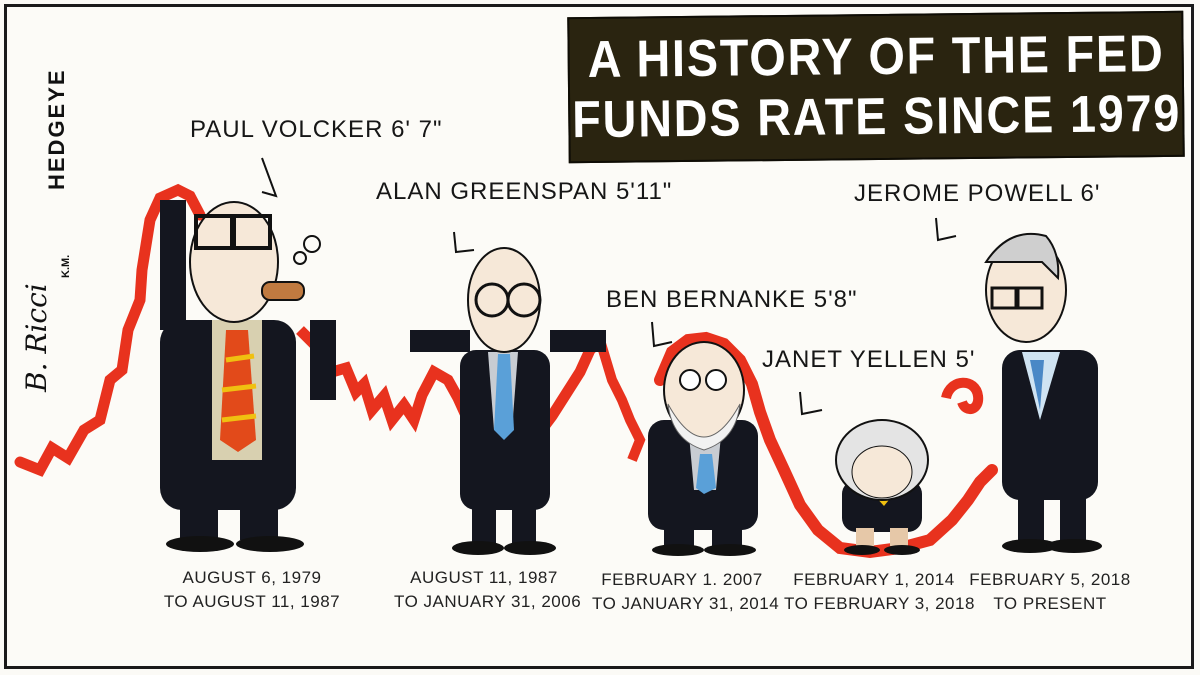  What do you see at coordinates (252, 590) in the screenshot?
I see `dates-volcker: AUGUST 6, 1979 TO AUGUST 11, 1987` at bounding box center [252, 590].